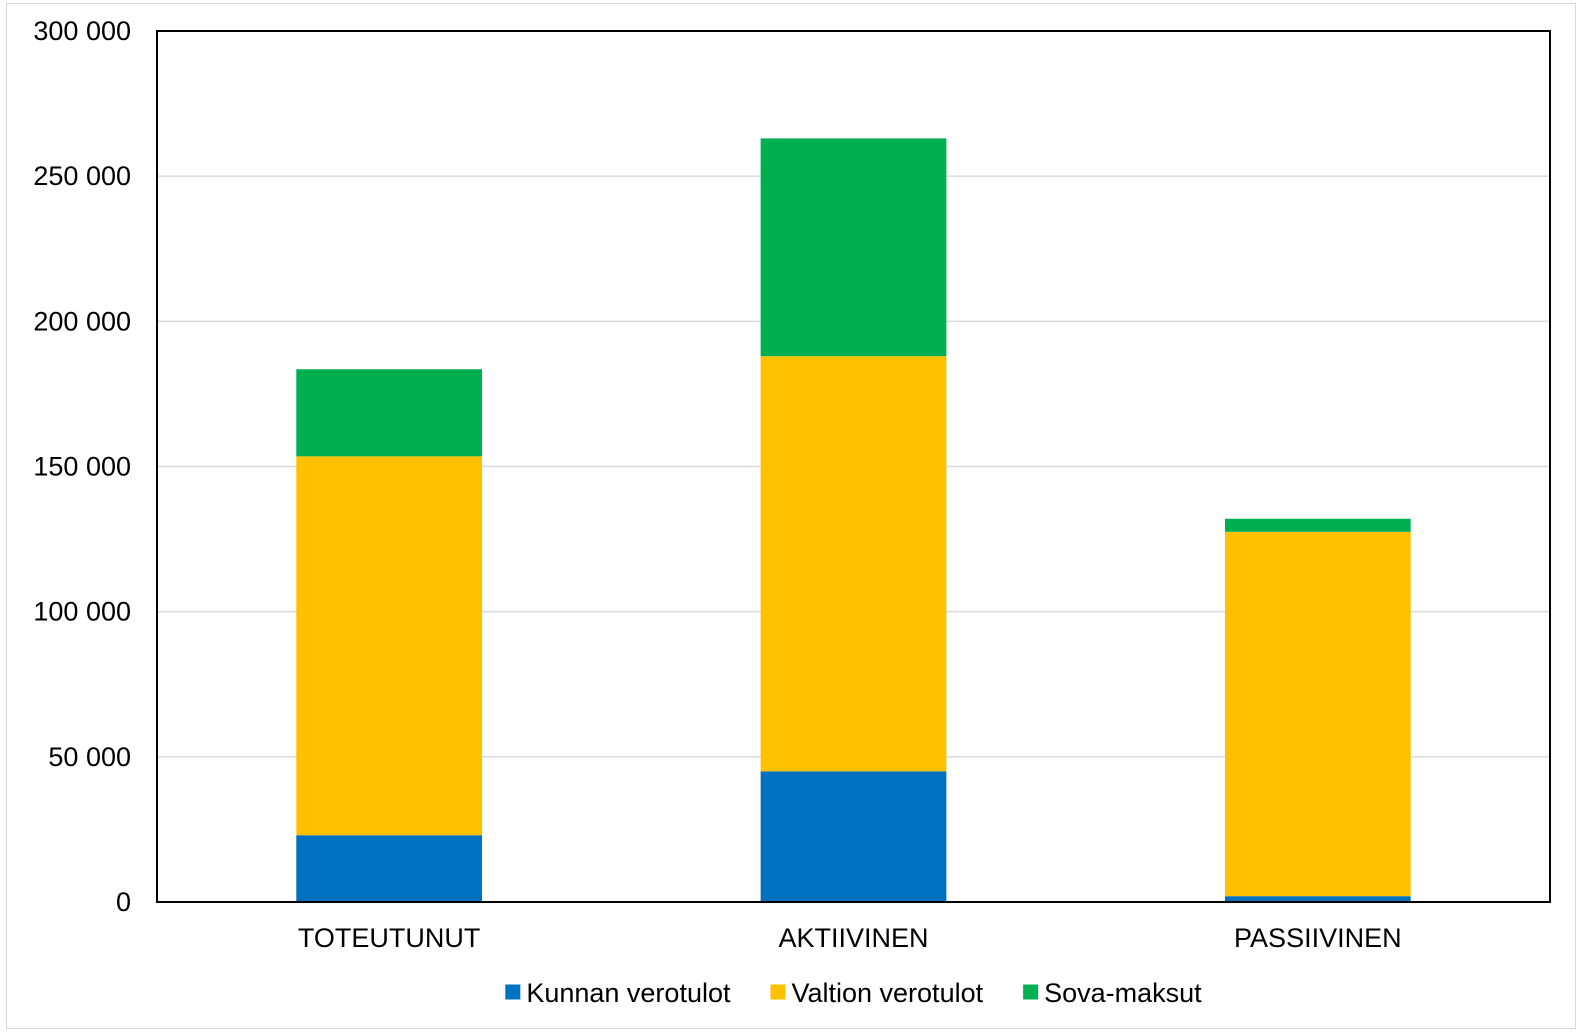  Describe the element at coordinates (82, 31) in the screenshot. I see `y-tick-label: 300 000` at that location.